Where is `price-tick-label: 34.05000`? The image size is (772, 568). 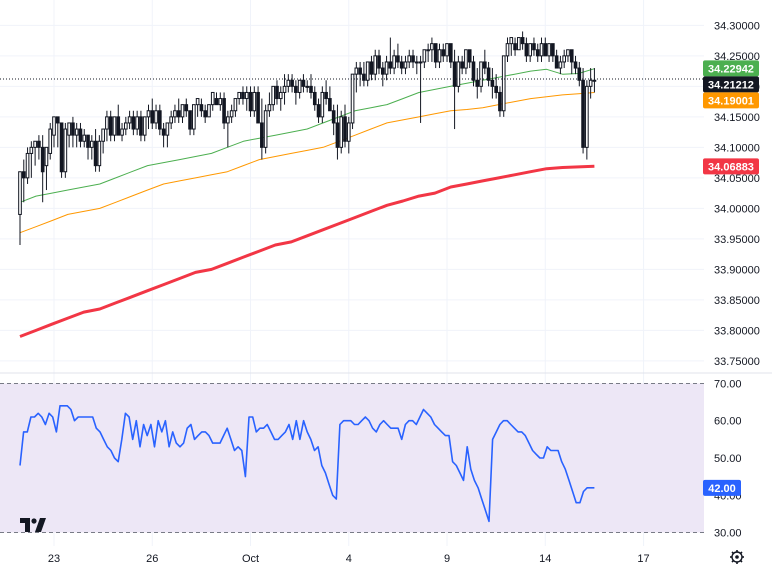 price-tick-label: 34.05000 is located at coordinates (737, 179).